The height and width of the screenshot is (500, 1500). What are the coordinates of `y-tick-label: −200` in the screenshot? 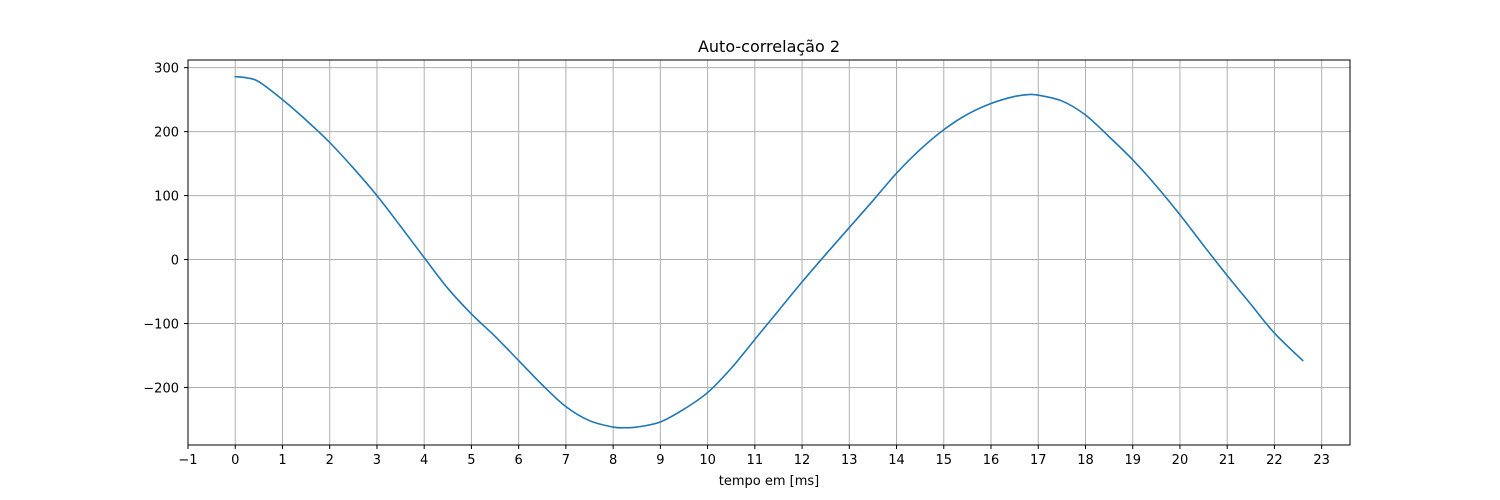 It's located at (161, 388).